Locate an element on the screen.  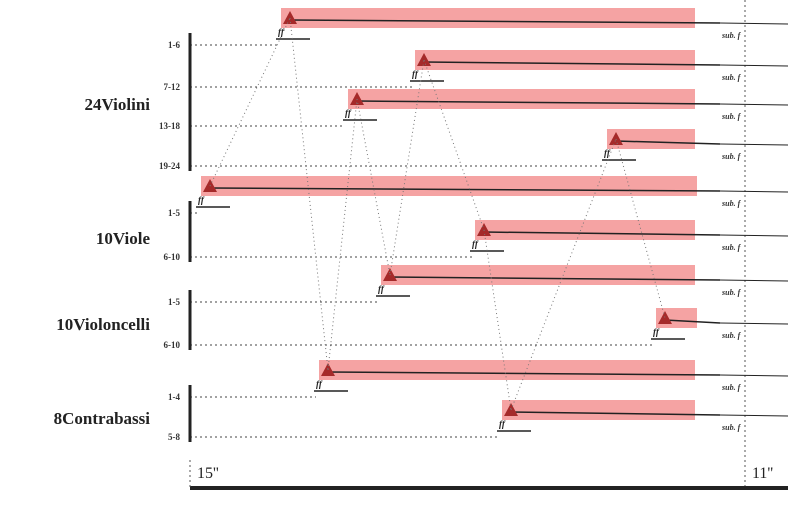
group-name: 10Violoncelli is located at coordinates (103, 324).